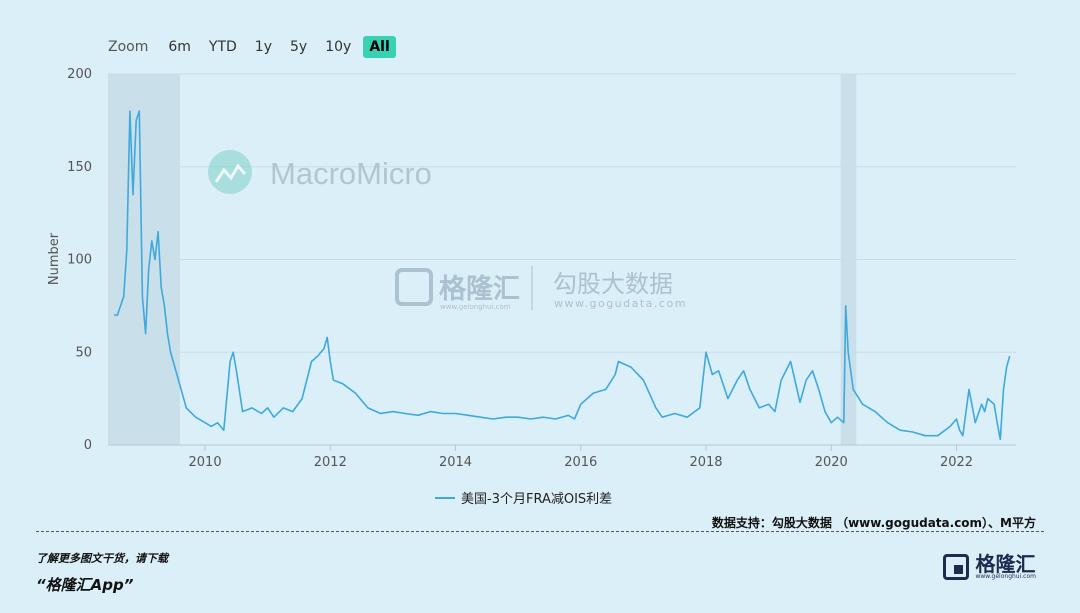 The width and height of the screenshot is (1080, 613). What do you see at coordinates (351, 173) in the screenshot?
I see `macromicro-watermark: MacroMicro` at bounding box center [351, 173].